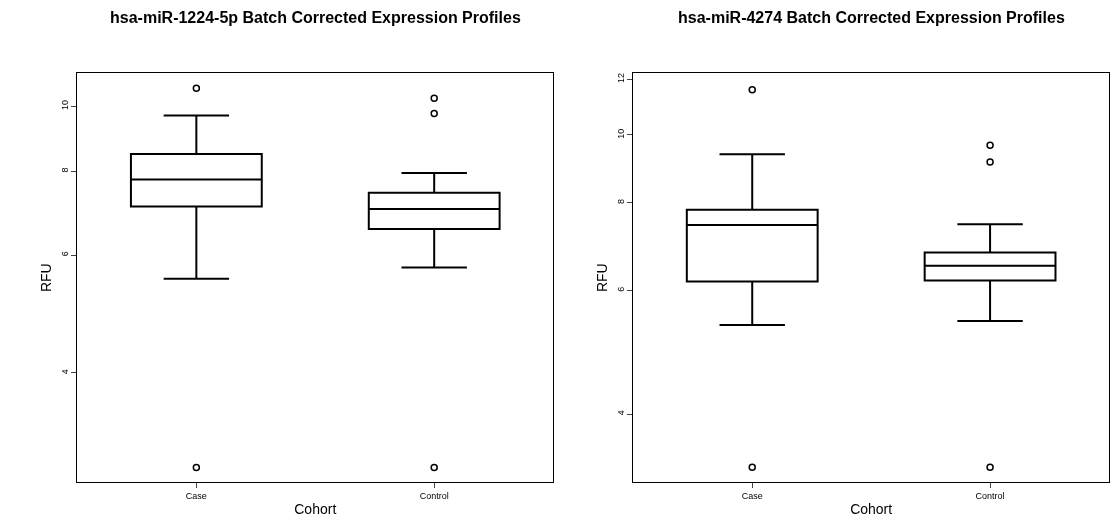 The image size is (1119, 524). I want to click on chart-title: hsa-miR-4274 Batch Corrected Expression Profiles, so click(871, 17).